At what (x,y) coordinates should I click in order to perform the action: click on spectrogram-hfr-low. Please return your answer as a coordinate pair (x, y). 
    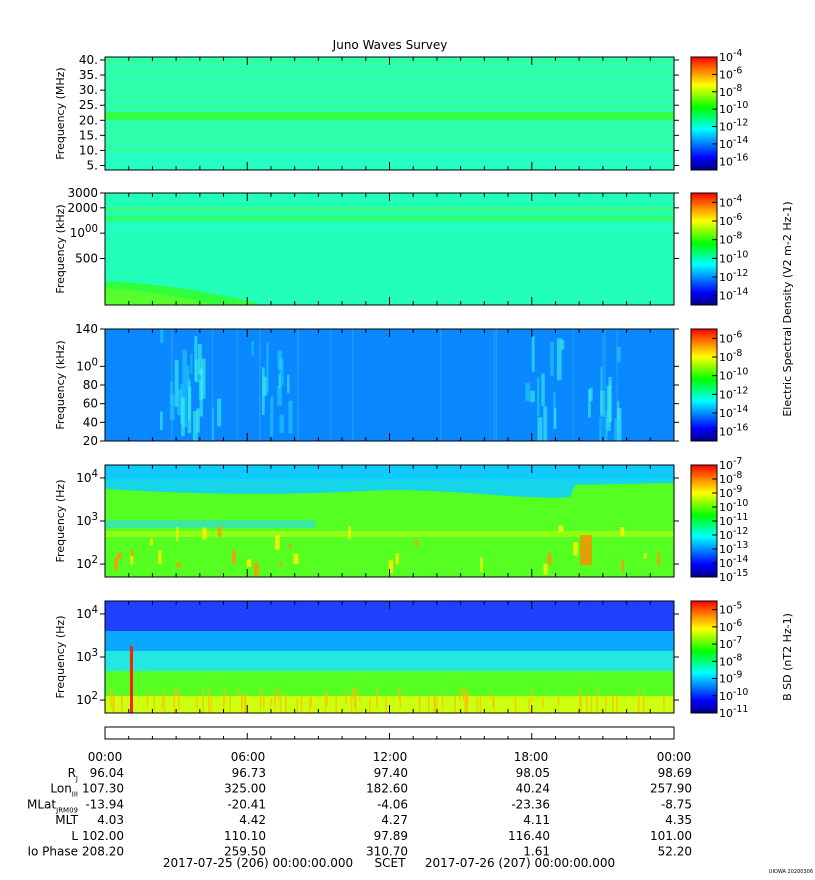
    Looking at the image, I should click on (389, 249).